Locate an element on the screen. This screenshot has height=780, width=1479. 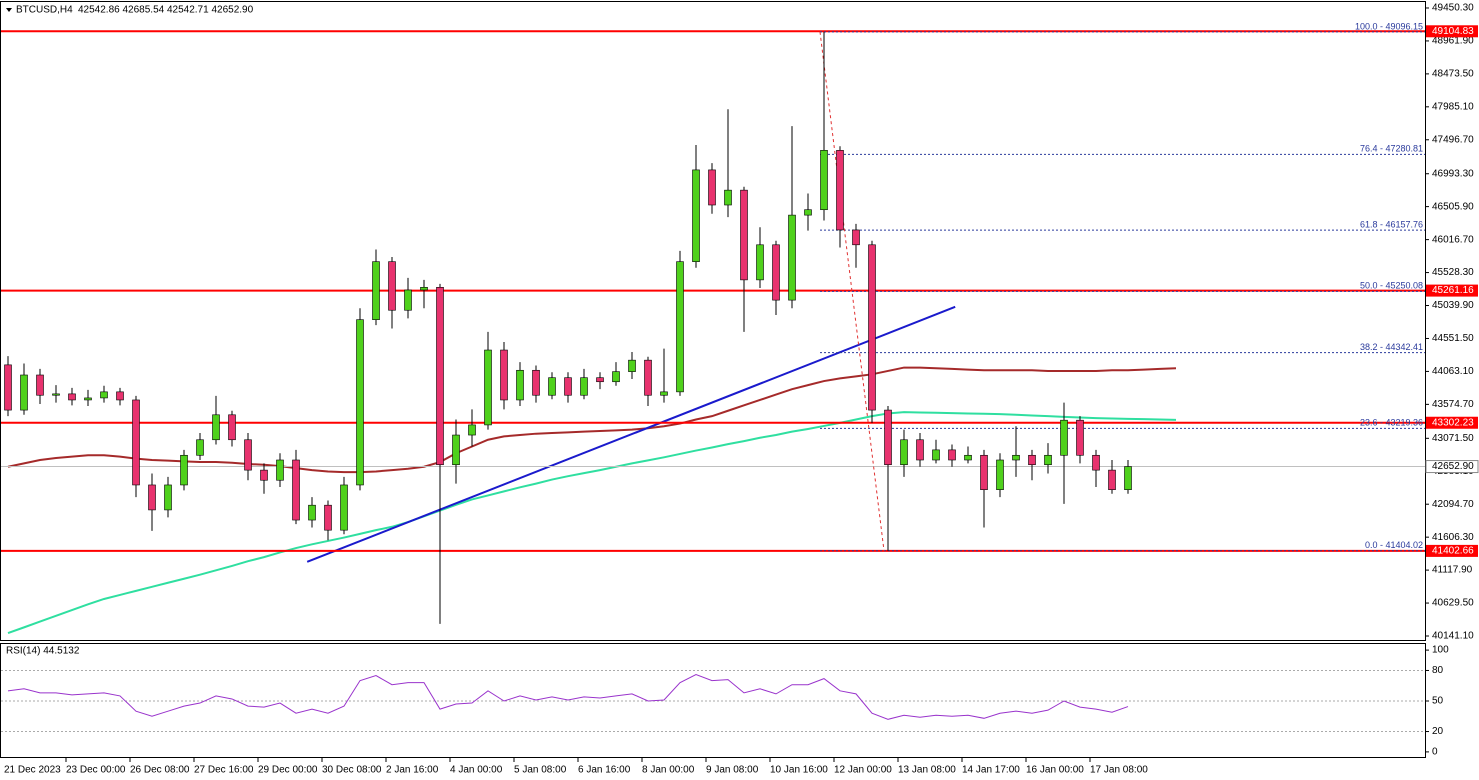
x-tick-label: 4 Jan 00:00 is located at coordinates (476, 770).